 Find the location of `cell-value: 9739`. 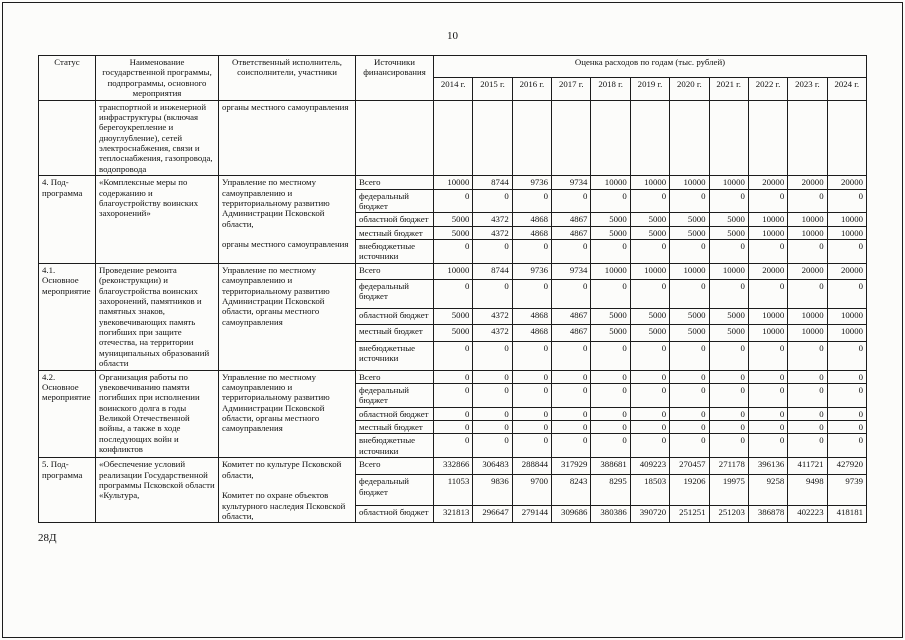

cell-value: 9739 is located at coordinates (847, 490).